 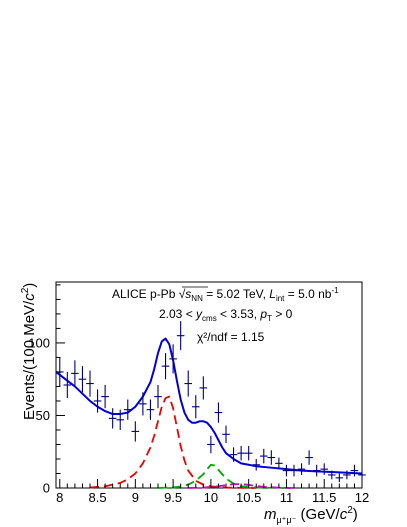 What do you see at coordinates (287, 497) in the screenshot?
I see `x-tick-label: 11` at bounding box center [287, 497].